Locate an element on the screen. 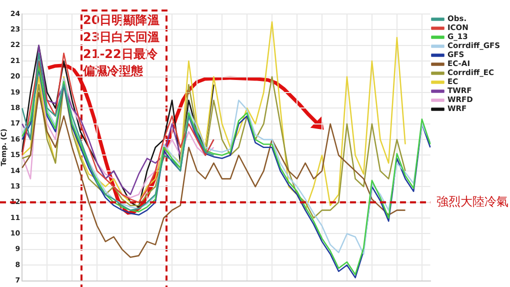 Image resolution: width=510 pixels, height=287 pixels. ref-line-label: 強烈大陸冷氣 is located at coordinates (472, 201).